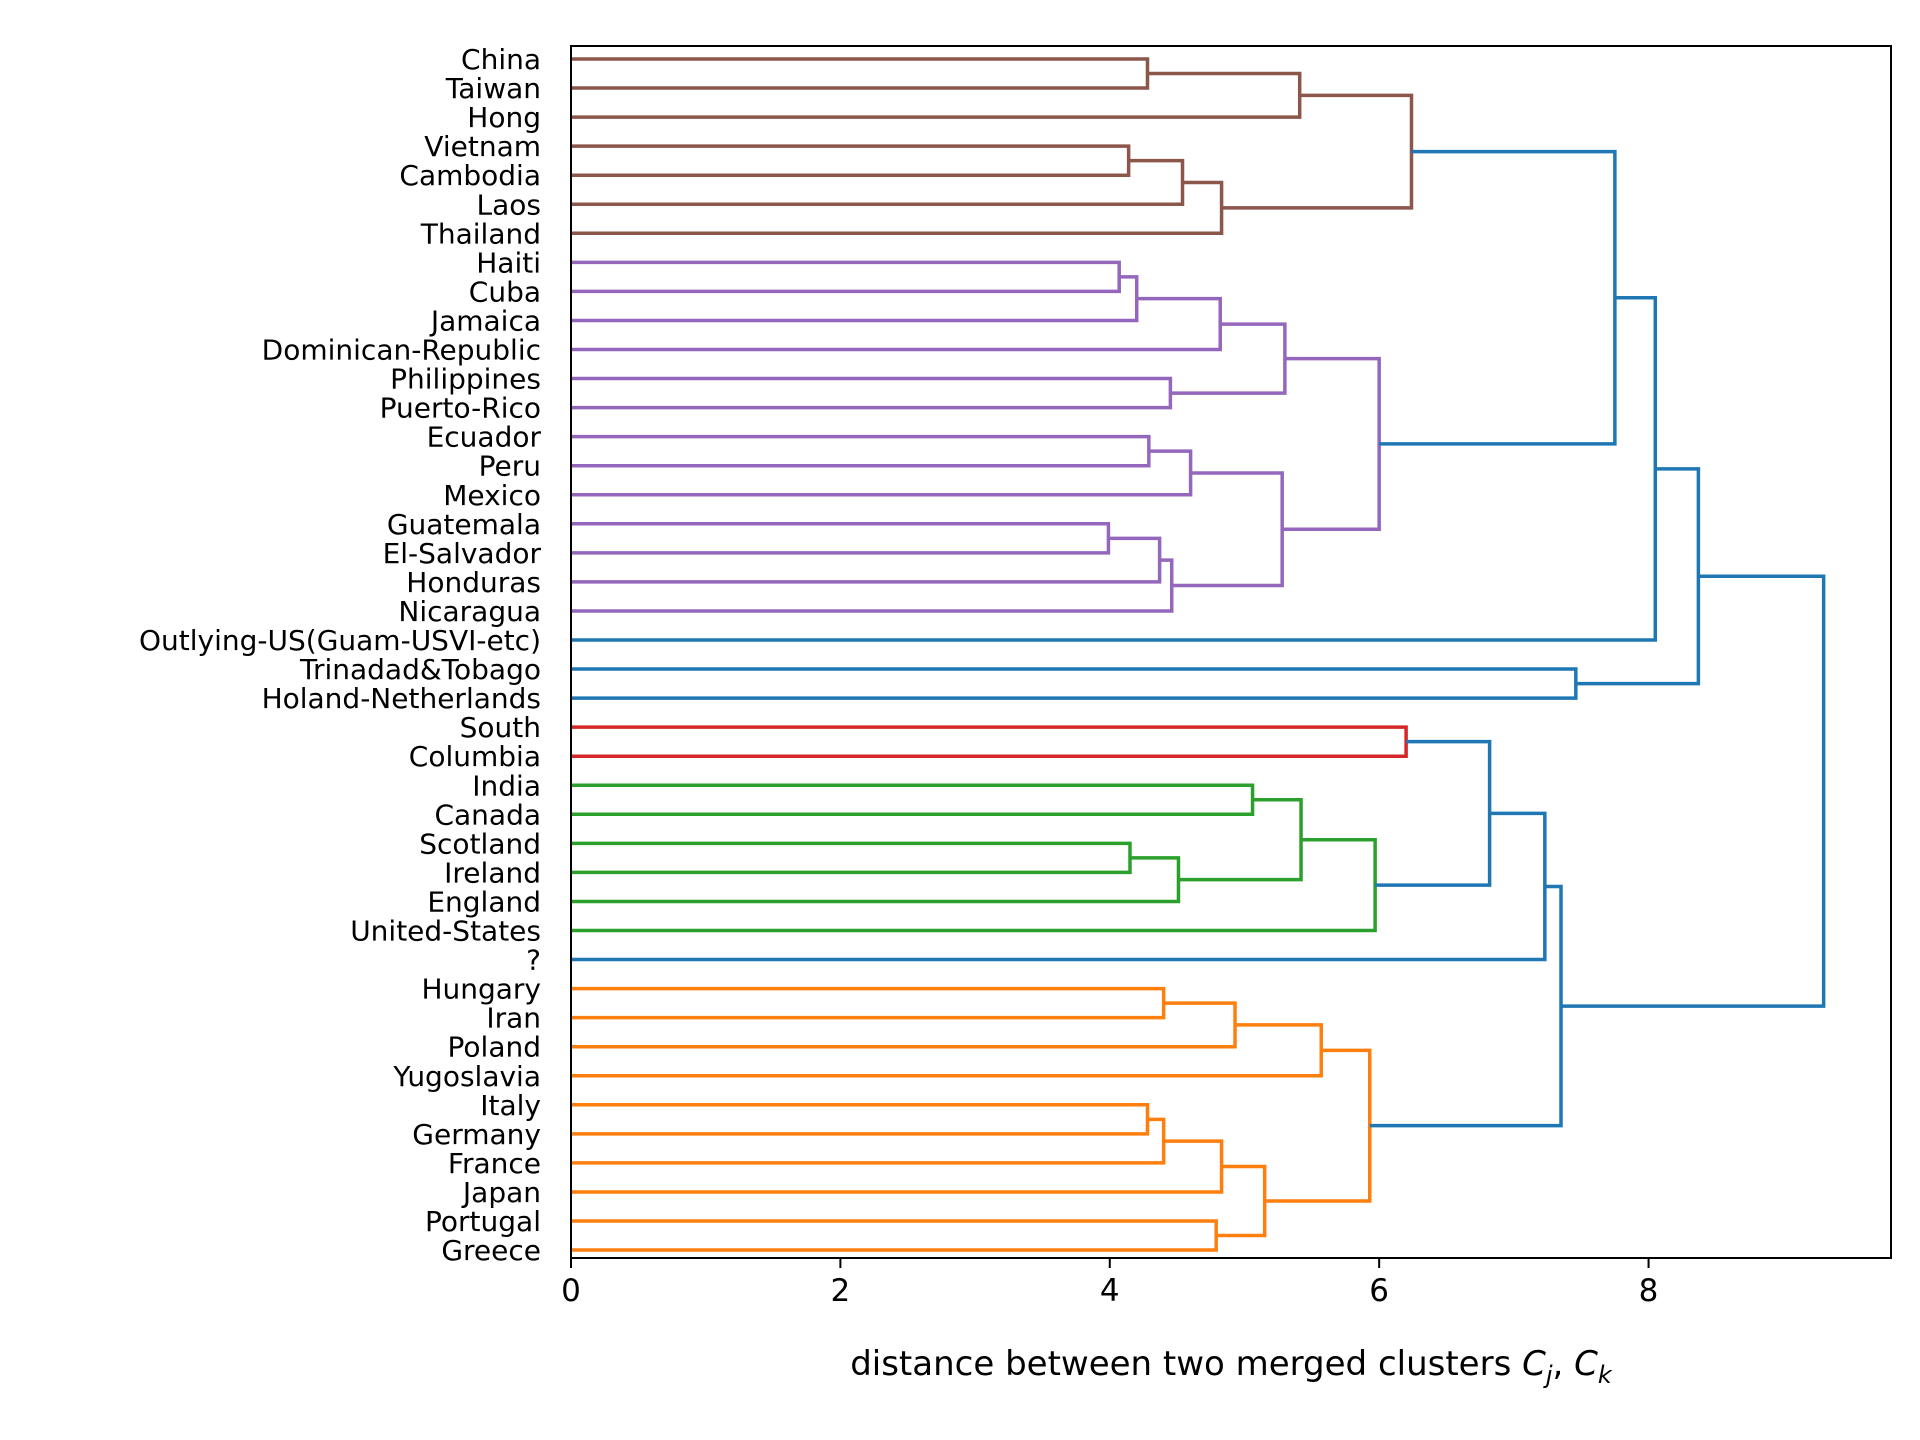 Image resolution: width=1920 pixels, height=1440 pixels. I want to click on x-tick-label: 4, so click(1110, 1291).